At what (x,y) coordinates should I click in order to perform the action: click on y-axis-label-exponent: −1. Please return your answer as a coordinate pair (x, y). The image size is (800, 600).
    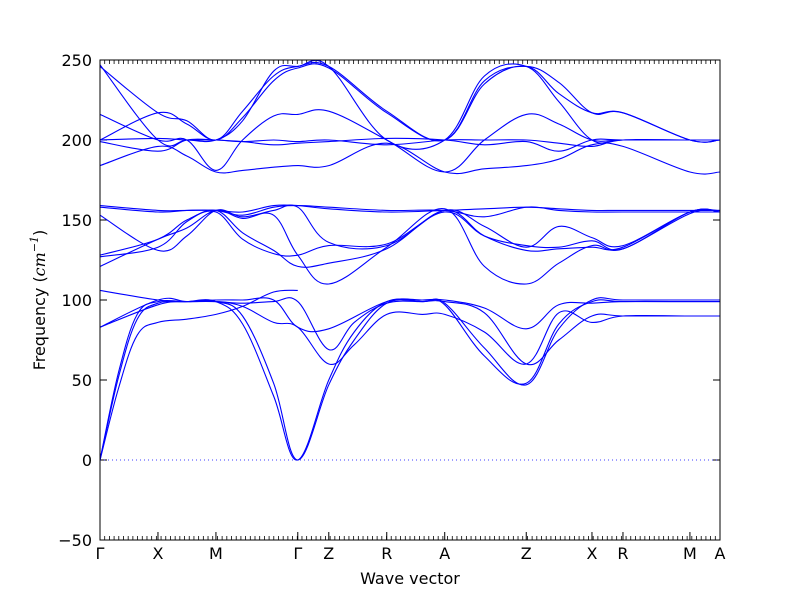
    Looking at the image, I should click on (34, 244).